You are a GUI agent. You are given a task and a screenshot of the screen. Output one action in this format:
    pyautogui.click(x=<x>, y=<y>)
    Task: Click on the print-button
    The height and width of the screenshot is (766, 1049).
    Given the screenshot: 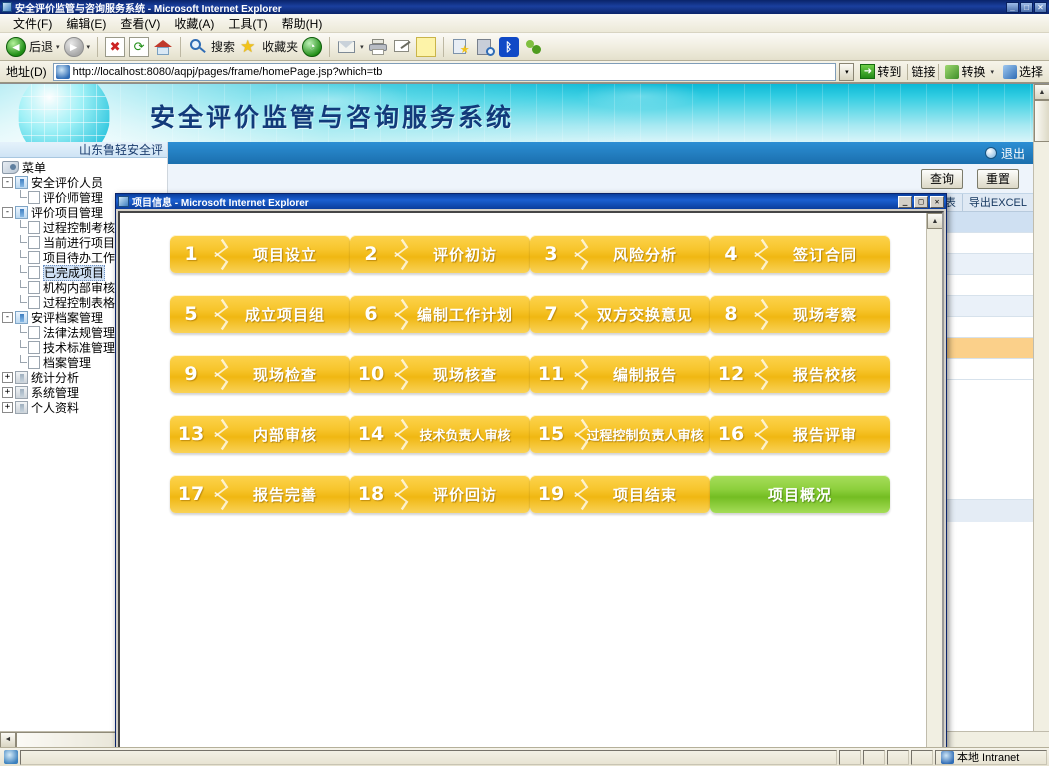 What is the action you would take?
    pyautogui.click(x=378, y=47)
    